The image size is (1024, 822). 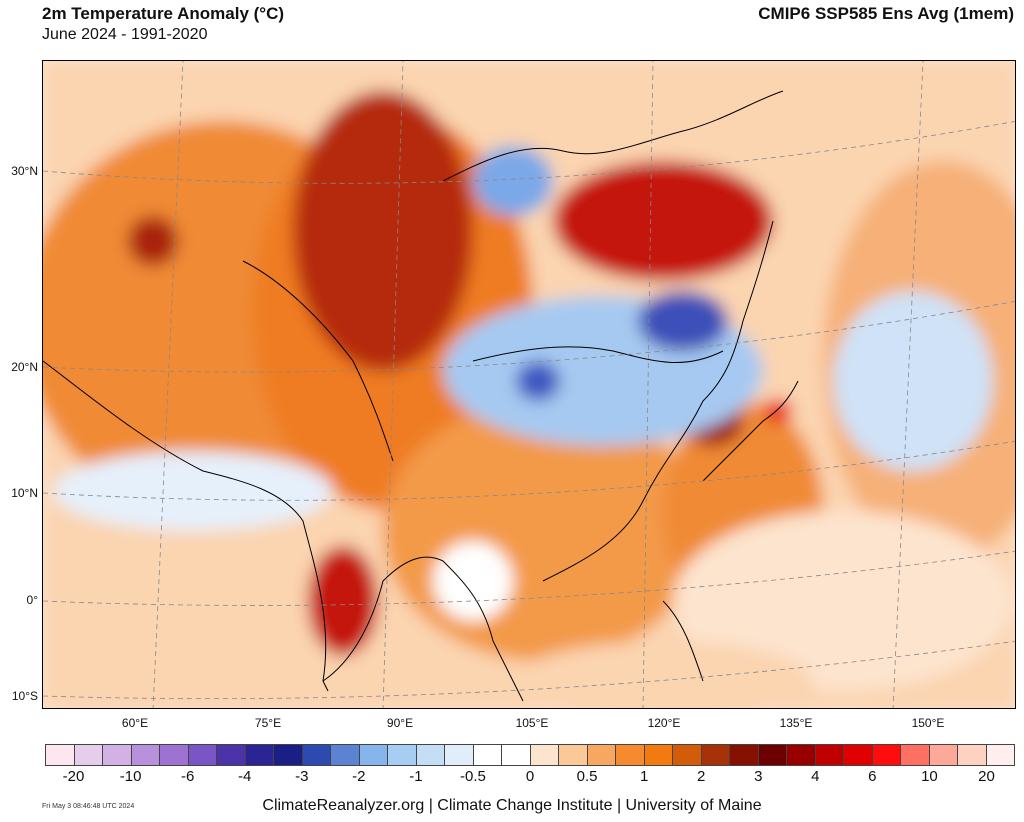 I want to click on colorbar-label: 20, so click(x=986, y=776).